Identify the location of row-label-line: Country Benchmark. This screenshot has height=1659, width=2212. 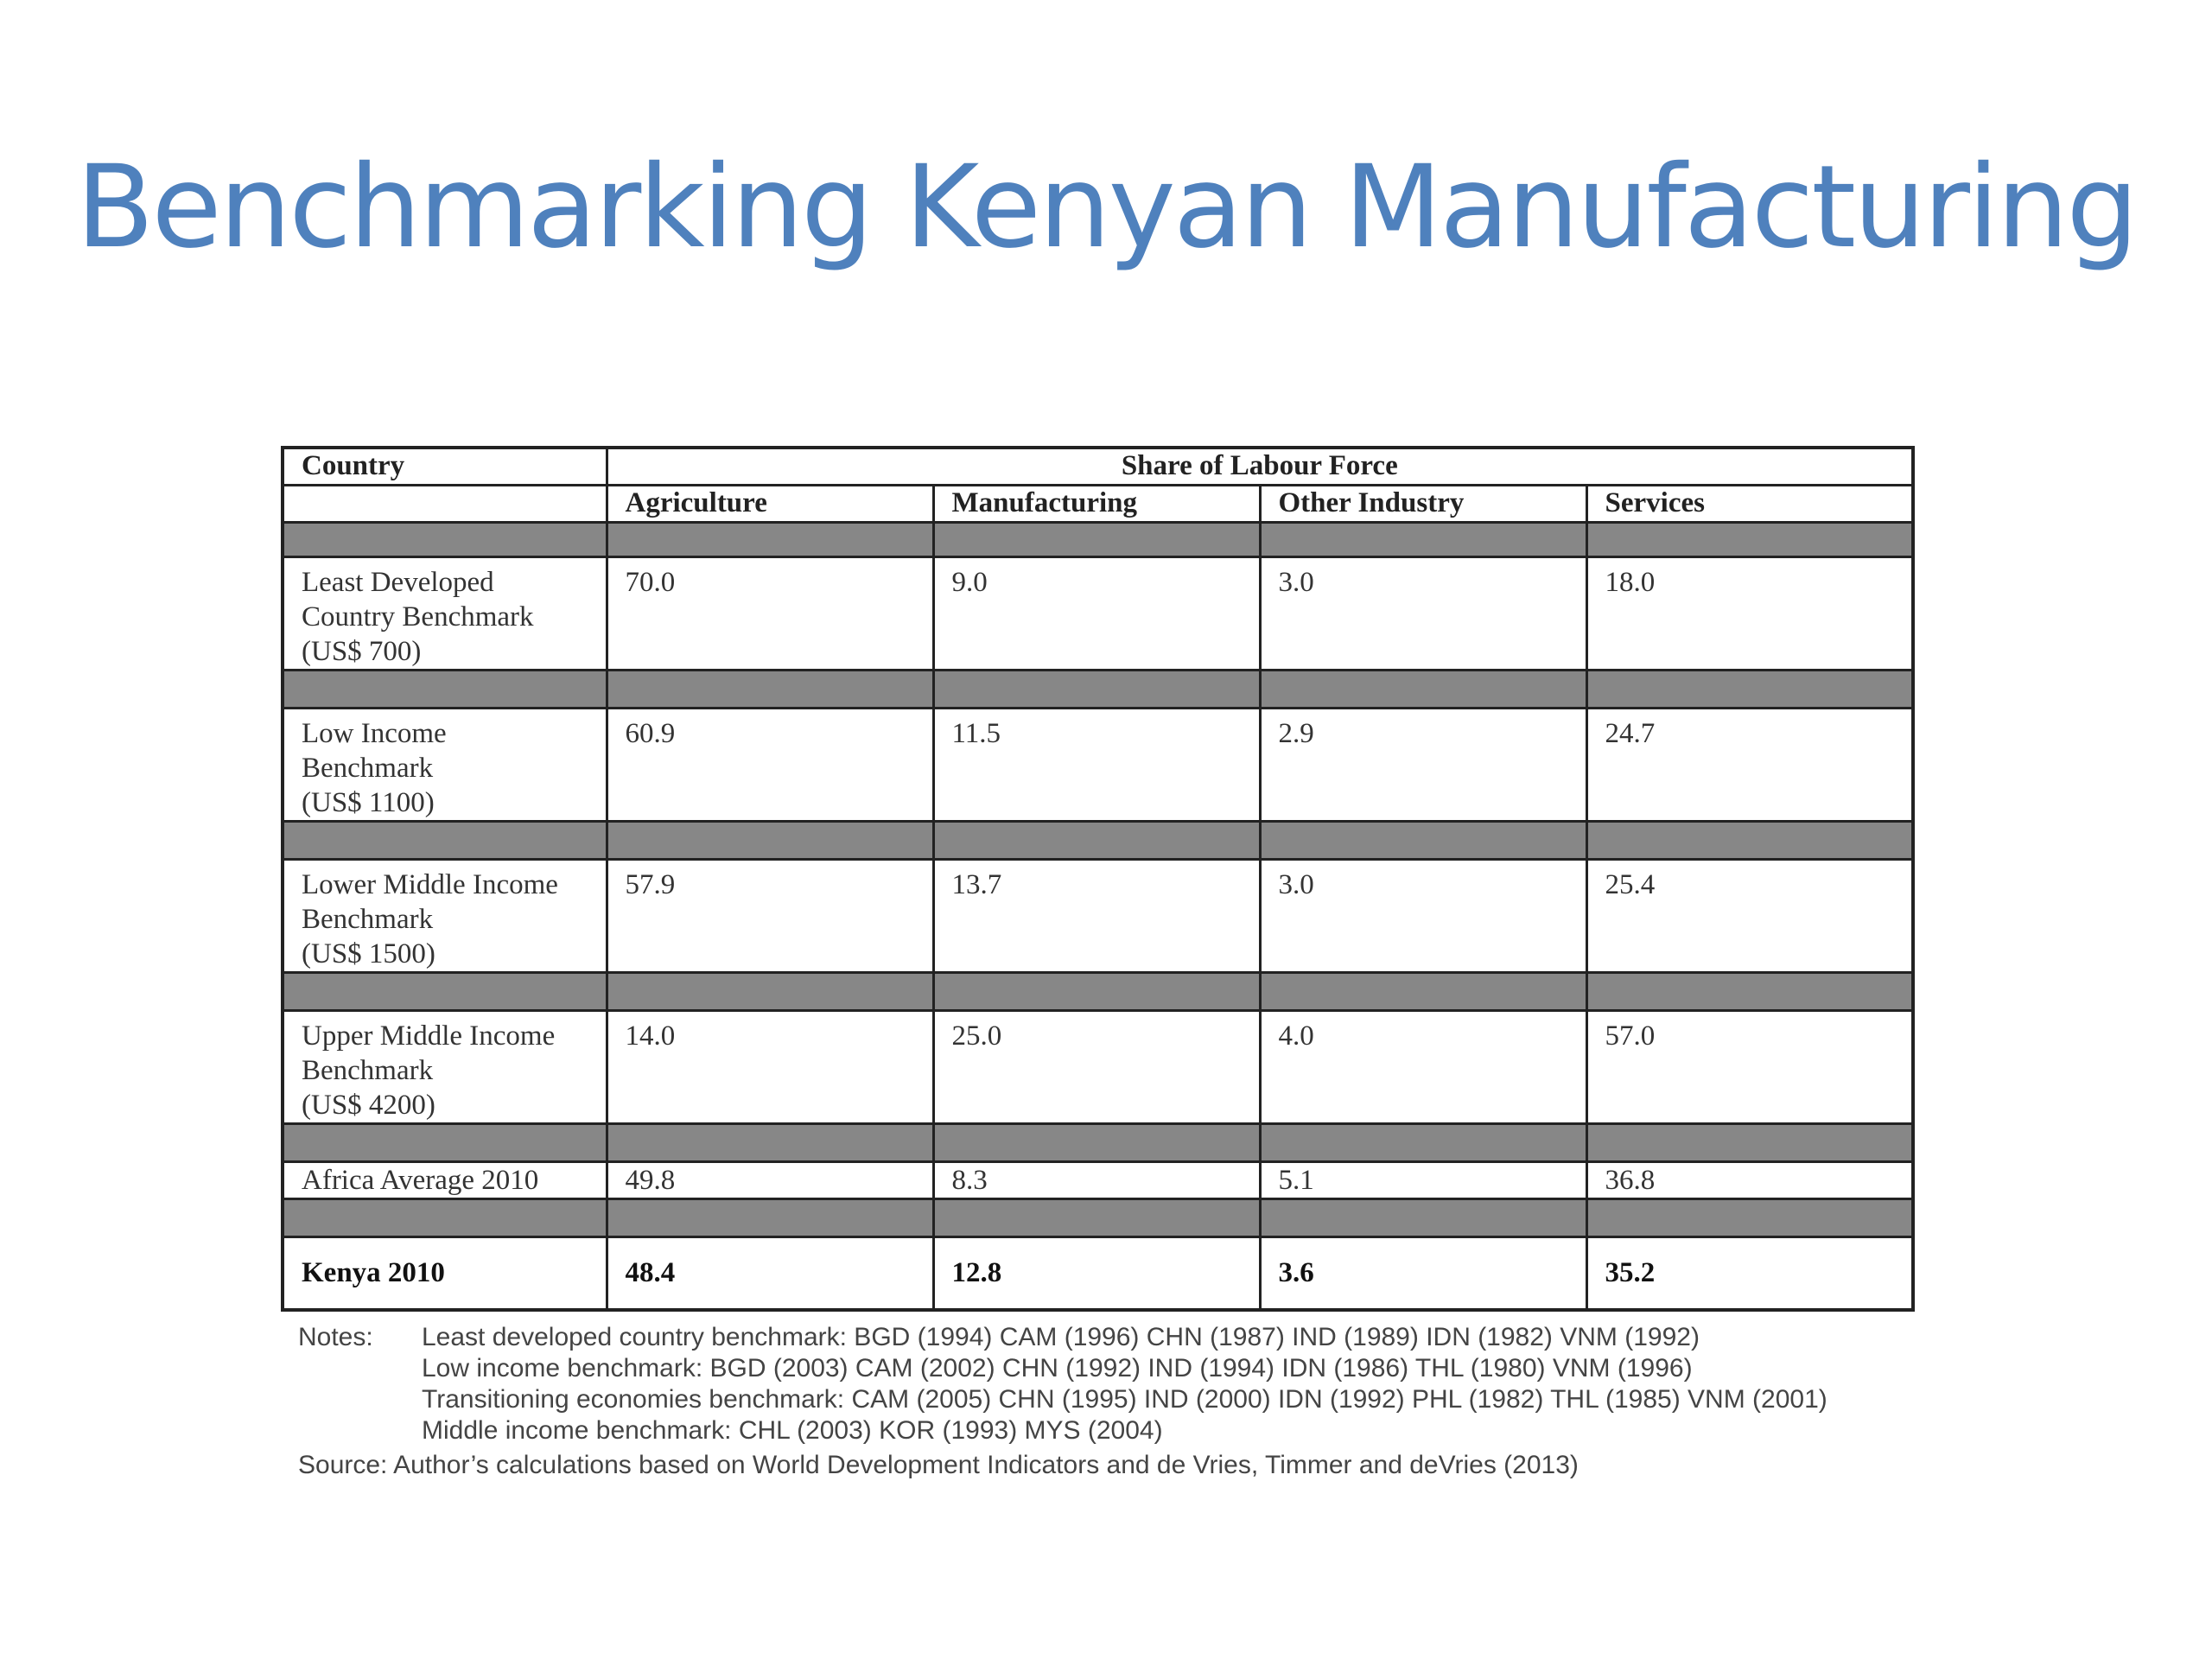
(418, 616).